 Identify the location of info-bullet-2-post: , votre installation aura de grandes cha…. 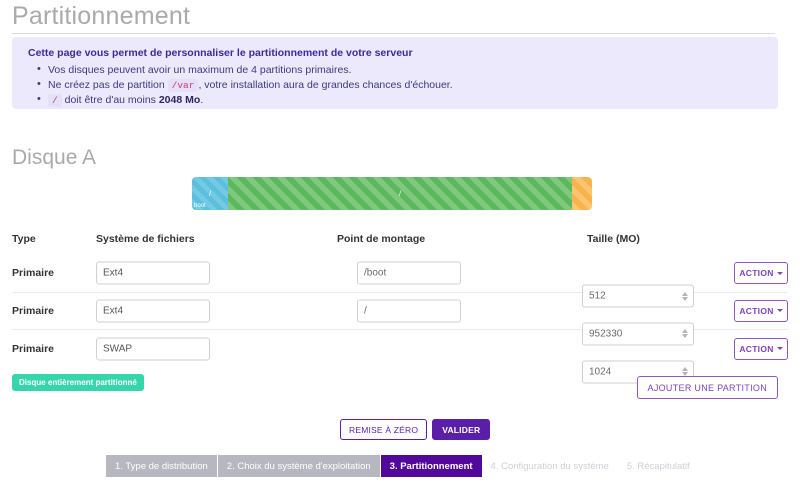
(325, 85).